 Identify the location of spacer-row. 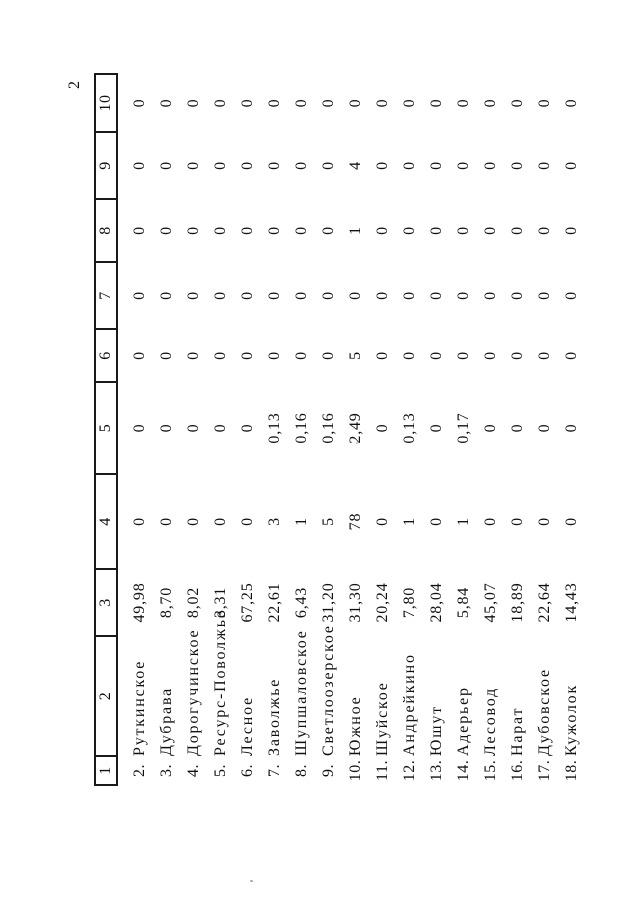
(121, 429).